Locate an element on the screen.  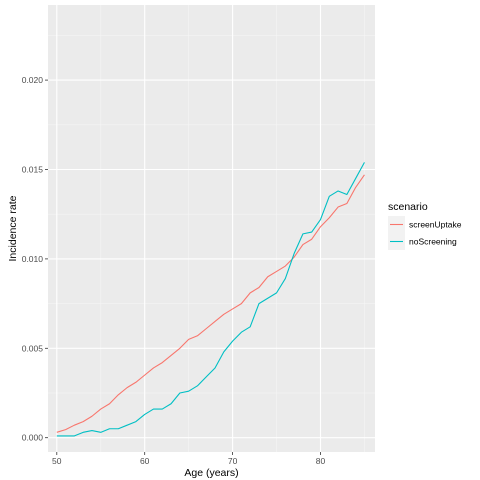
y-tick-label: 0.010 is located at coordinates (33, 259).